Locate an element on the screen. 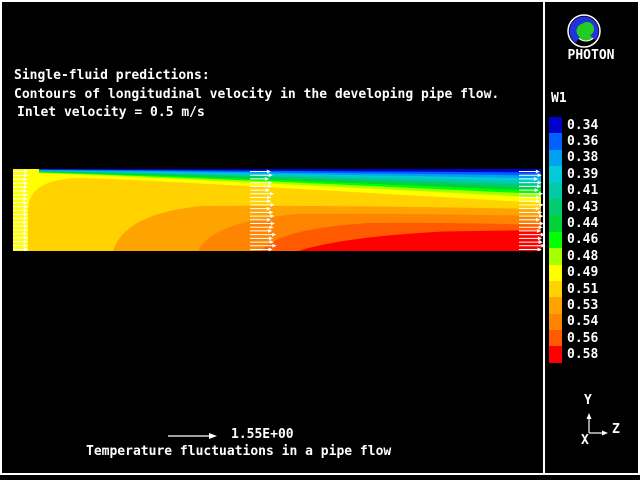 This screenshot has width=640, height=480. legend-value: 0.51 is located at coordinates (583, 289).